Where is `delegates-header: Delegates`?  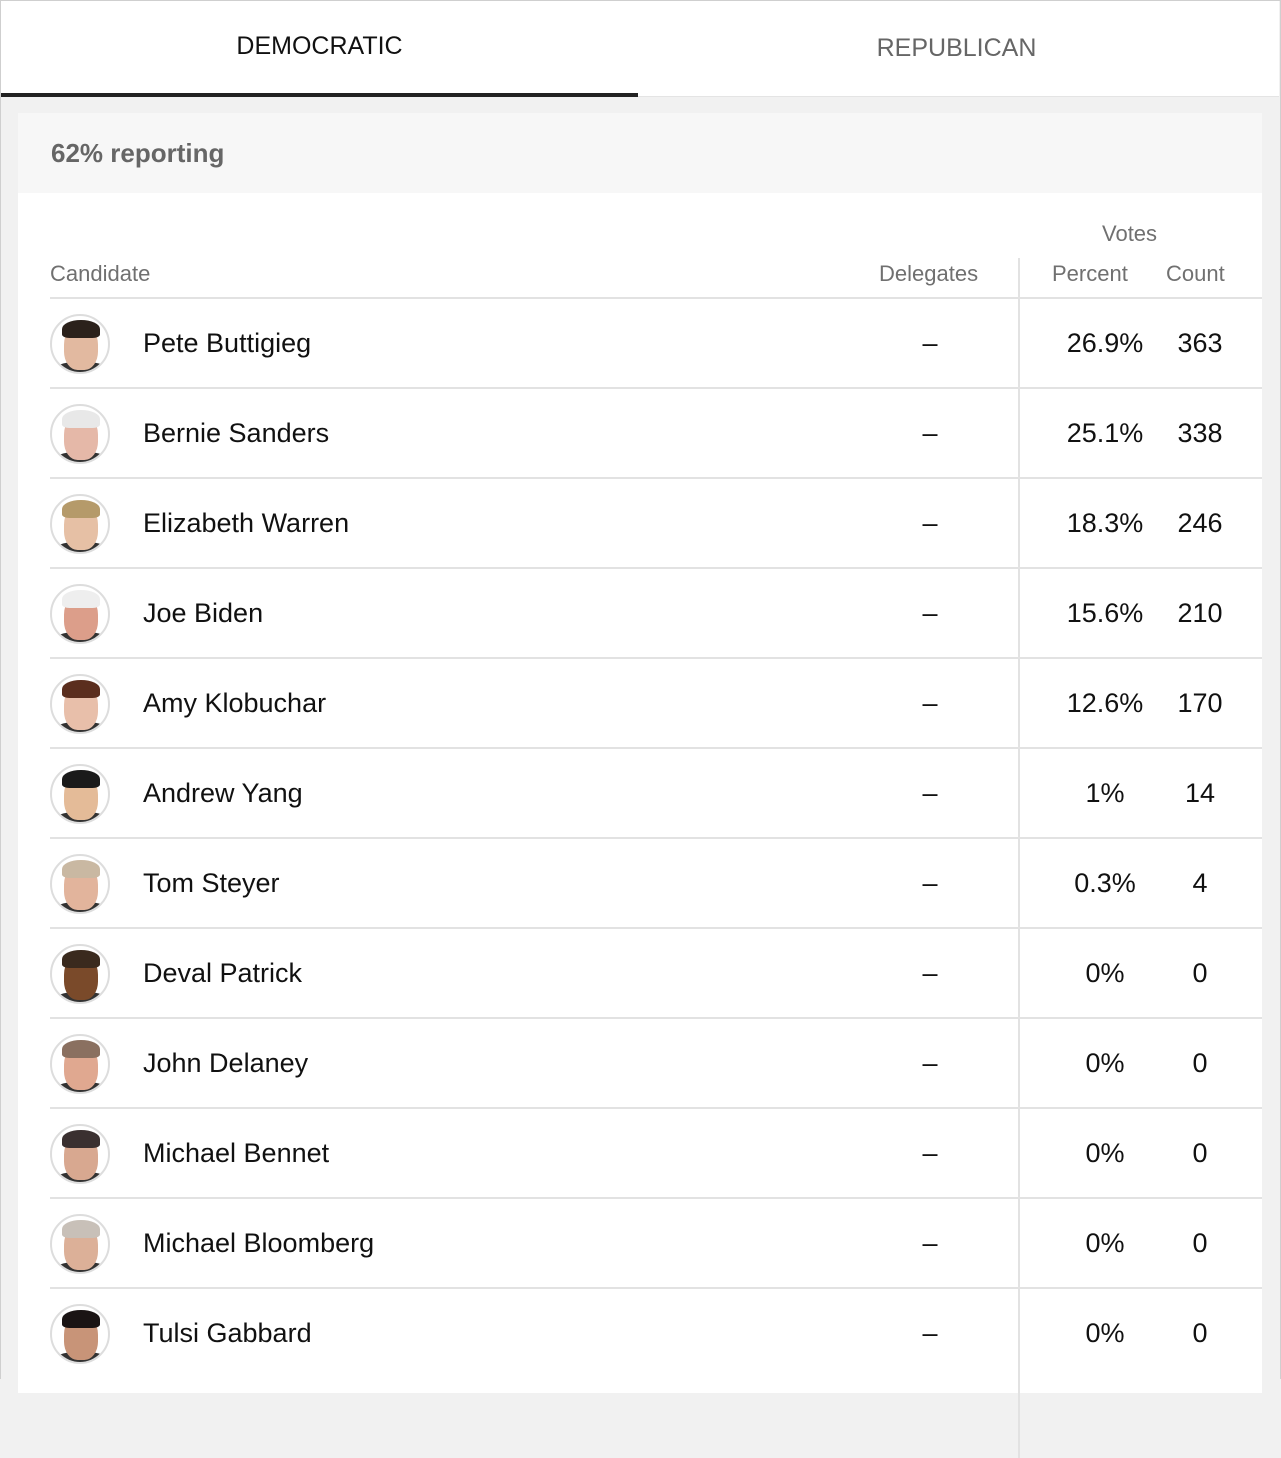
delegates-header: Delegates is located at coordinates (929, 273).